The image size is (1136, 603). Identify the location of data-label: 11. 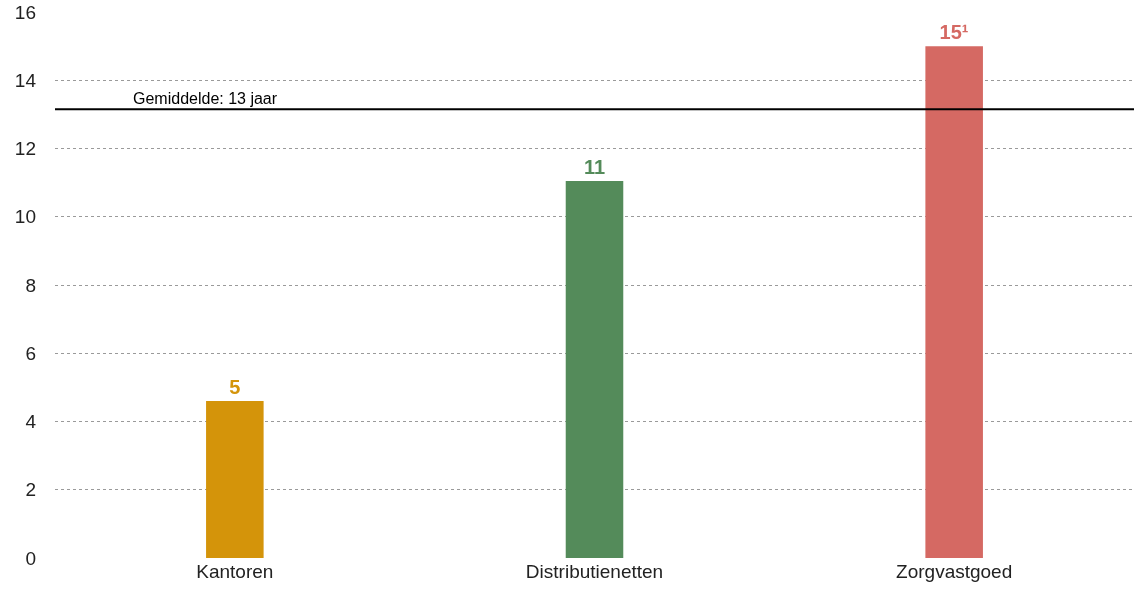
(594, 166).